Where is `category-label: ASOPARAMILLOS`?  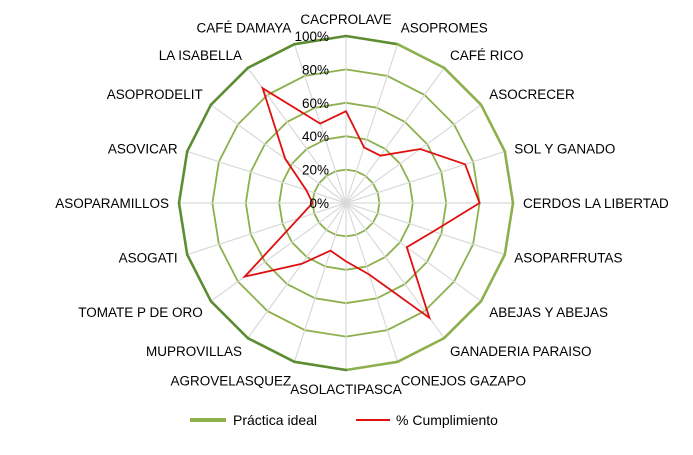 category-label: ASOPARAMILLOS is located at coordinates (112, 203).